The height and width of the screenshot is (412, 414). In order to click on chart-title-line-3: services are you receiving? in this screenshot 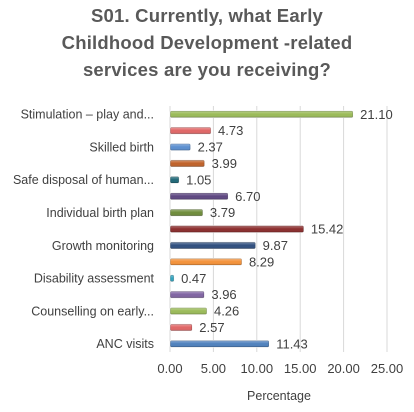, I will do `click(207, 69)`.